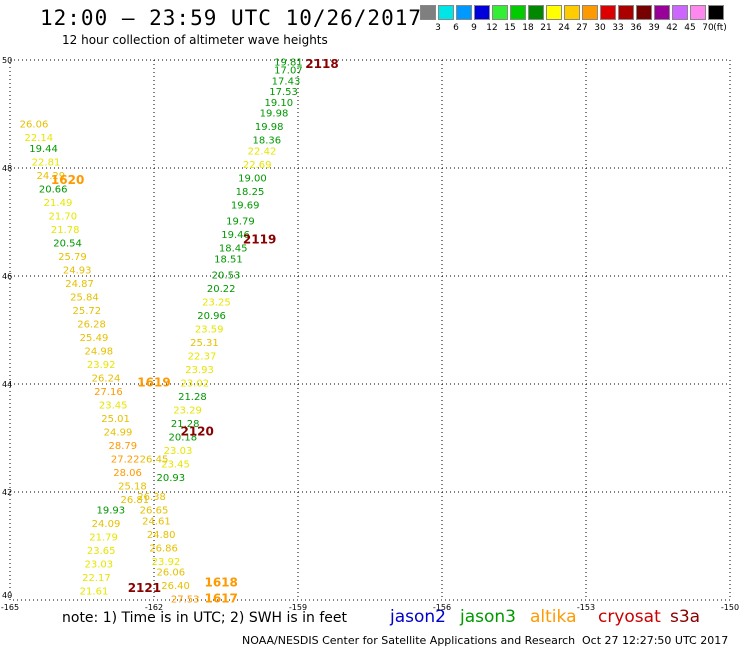  I want to click on swh-value: 23.02, so click(194, 384).